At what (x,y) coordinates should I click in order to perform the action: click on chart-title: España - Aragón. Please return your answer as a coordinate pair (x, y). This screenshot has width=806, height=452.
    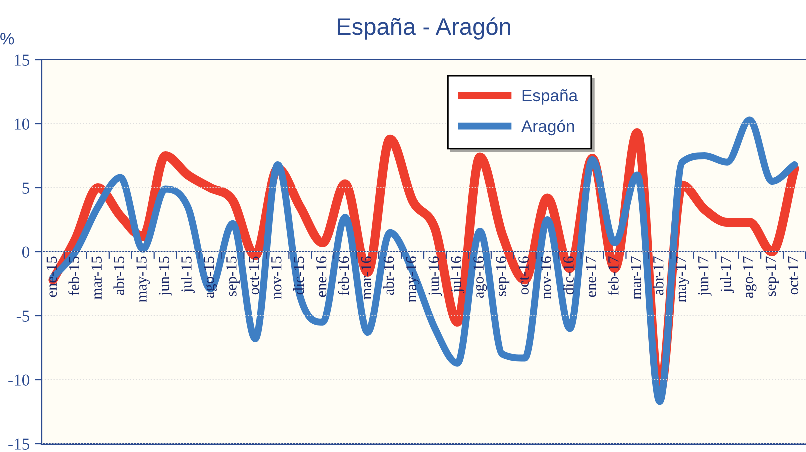
    Looking at the image, I should click on (424, 29).